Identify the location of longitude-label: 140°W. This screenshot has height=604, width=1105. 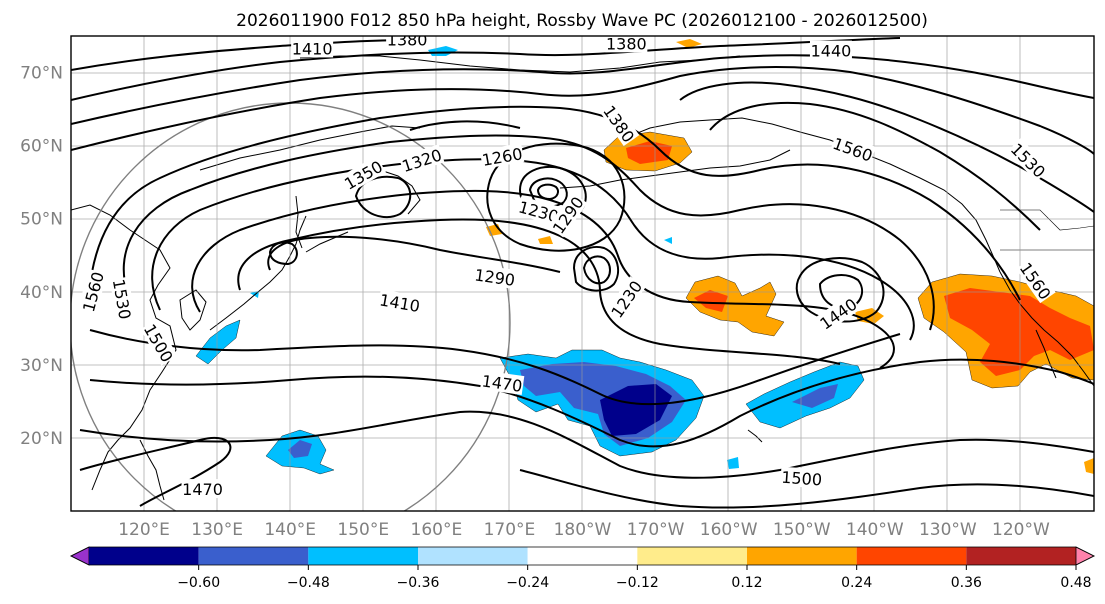
(875, 530).